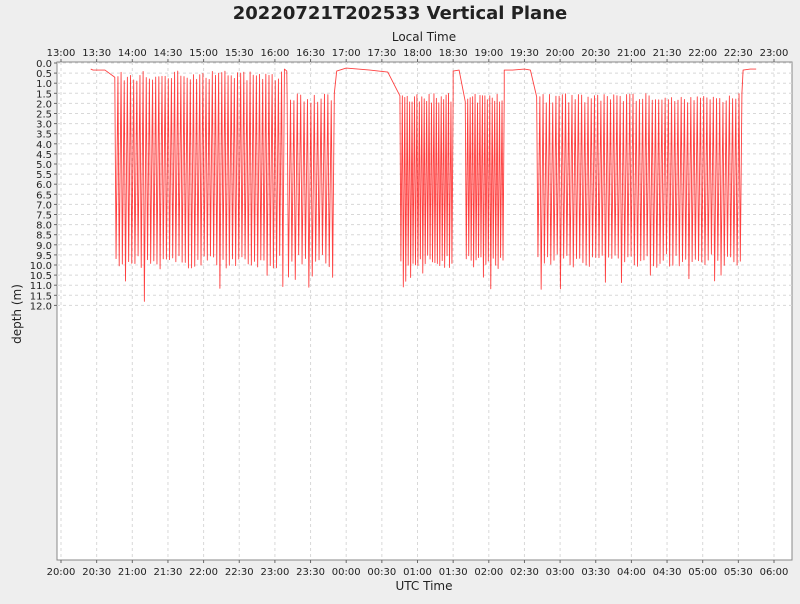  Describe the element at coordinates (132, 53) in the screenshot. I see `x-tick-label-local: 14:00` at that location.